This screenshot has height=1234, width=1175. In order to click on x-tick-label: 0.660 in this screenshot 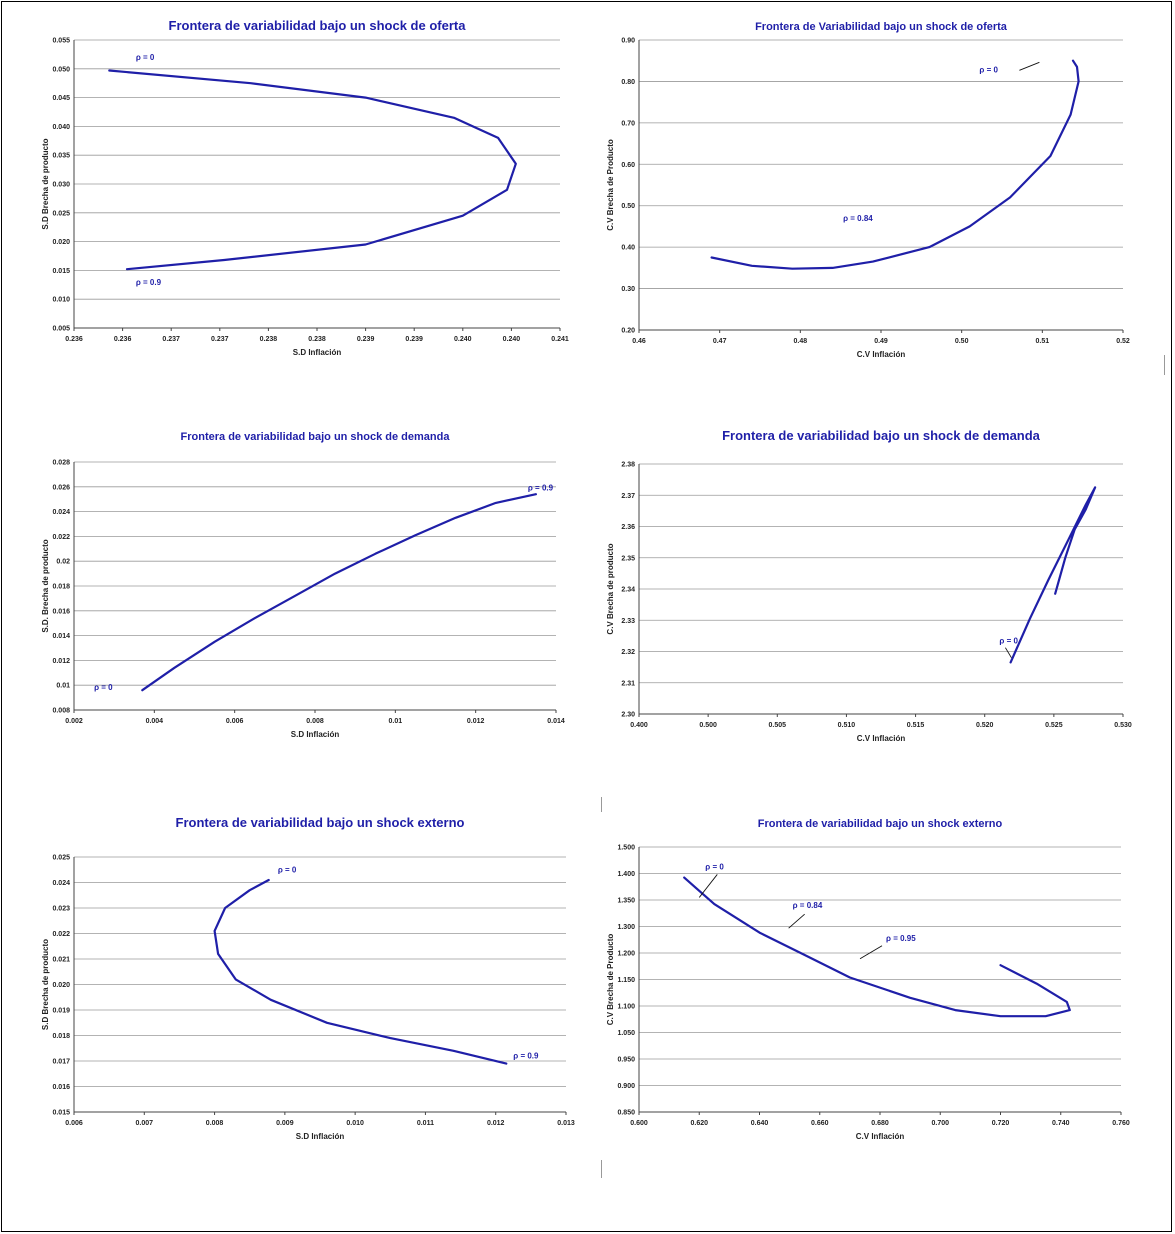, I will do `click(820, 1123)`.